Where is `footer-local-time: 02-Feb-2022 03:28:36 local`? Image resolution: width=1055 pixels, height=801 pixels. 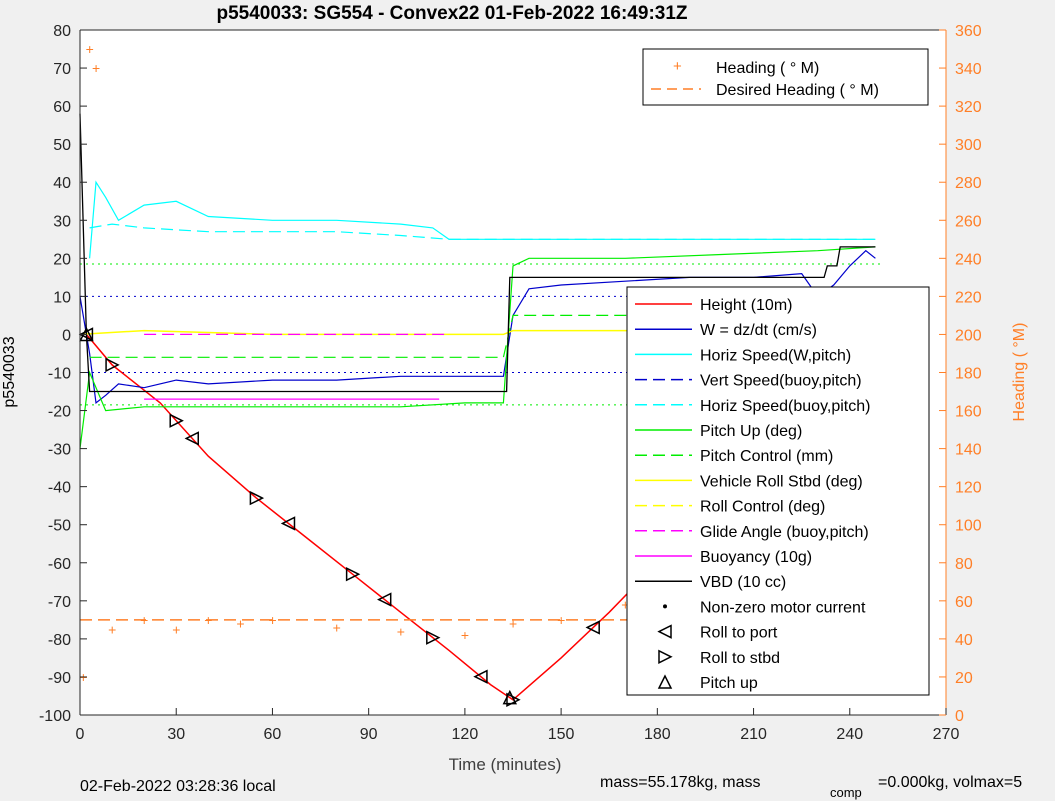
footer-local-time: 02-Feb-2022 03:28:36 local is located at coordinates (178, 786).